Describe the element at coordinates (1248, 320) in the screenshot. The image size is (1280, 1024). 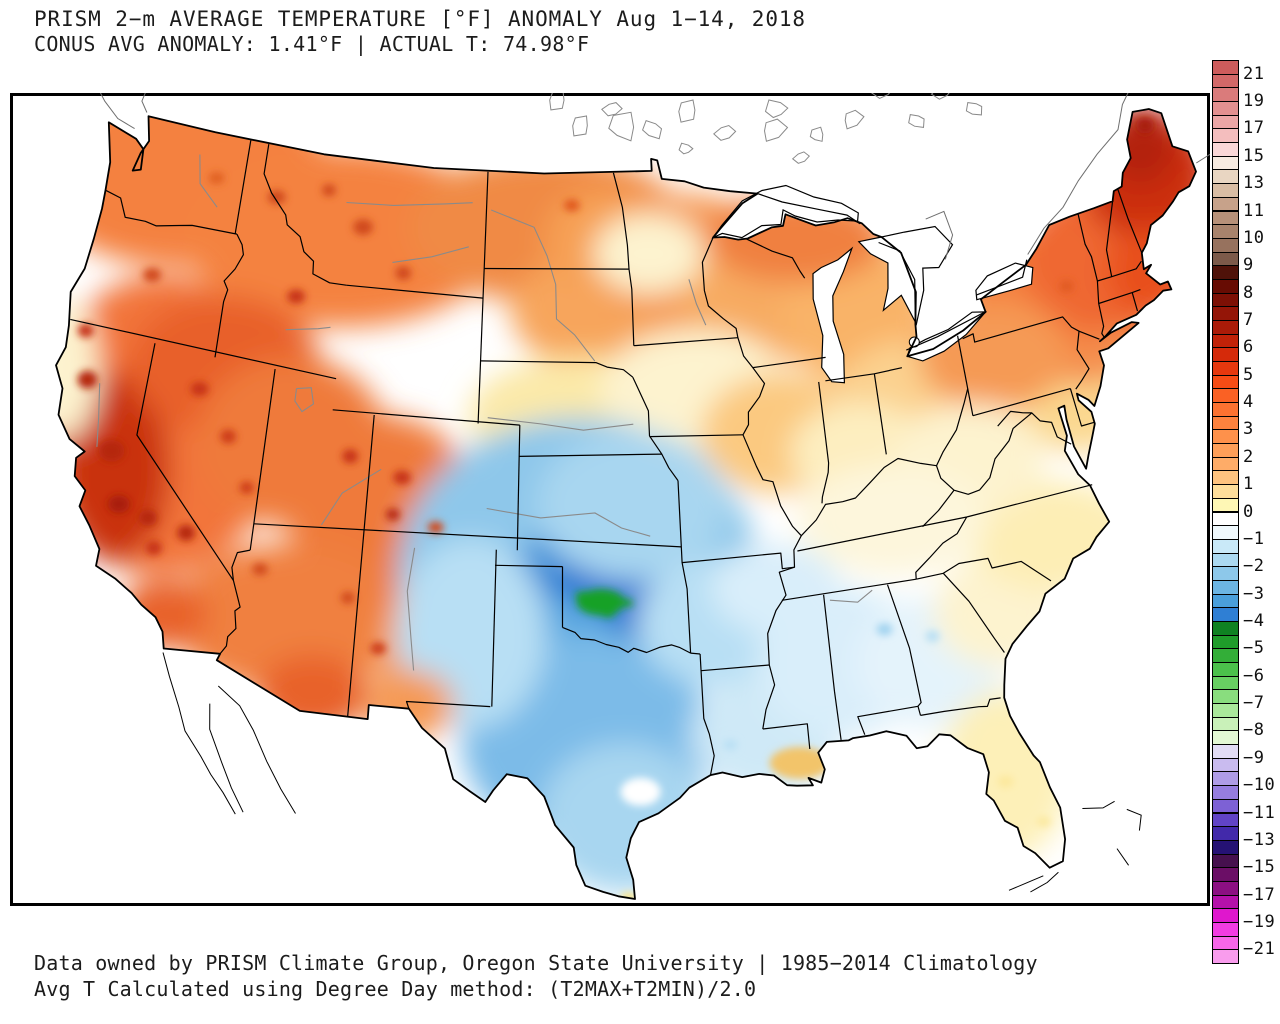
I see `colorbar-tick-label: 7` at that location.